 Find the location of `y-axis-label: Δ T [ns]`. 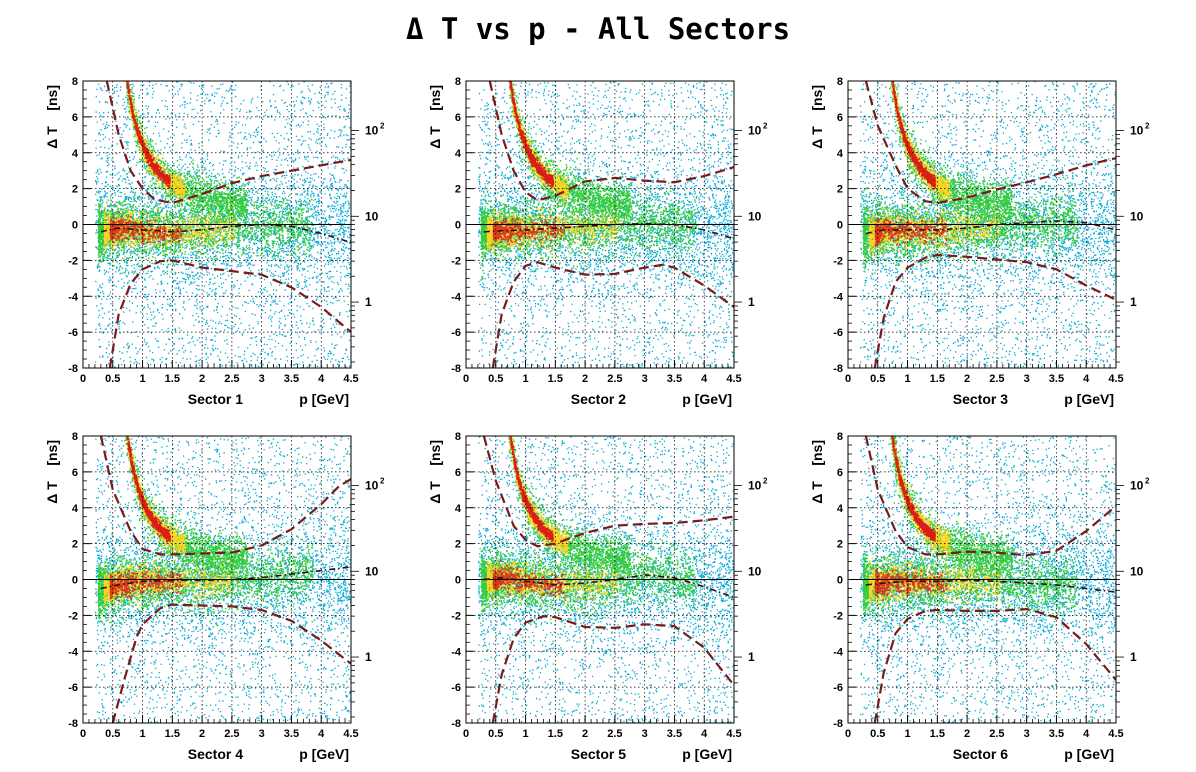

y-axis-label: Δ T [ns] is located at coordinates (817, 472).